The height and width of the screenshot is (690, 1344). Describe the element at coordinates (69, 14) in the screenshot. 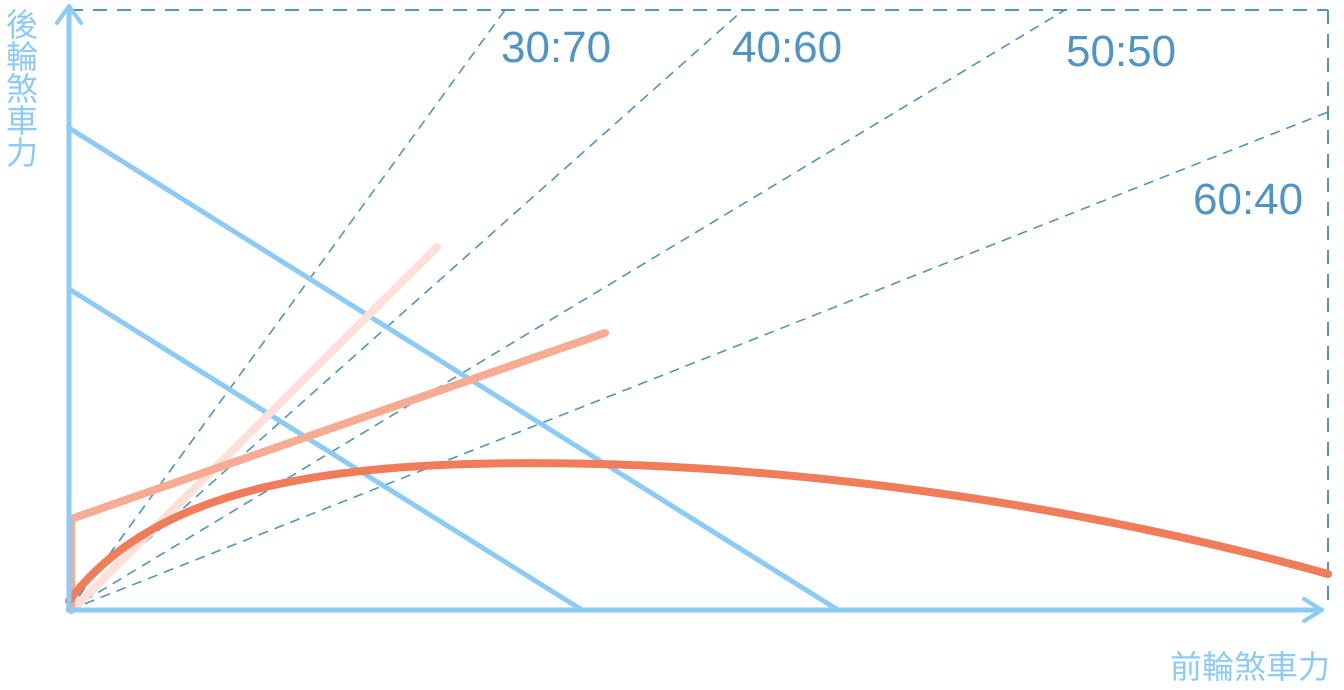

I see `y-axis-arrowhead` at that location.